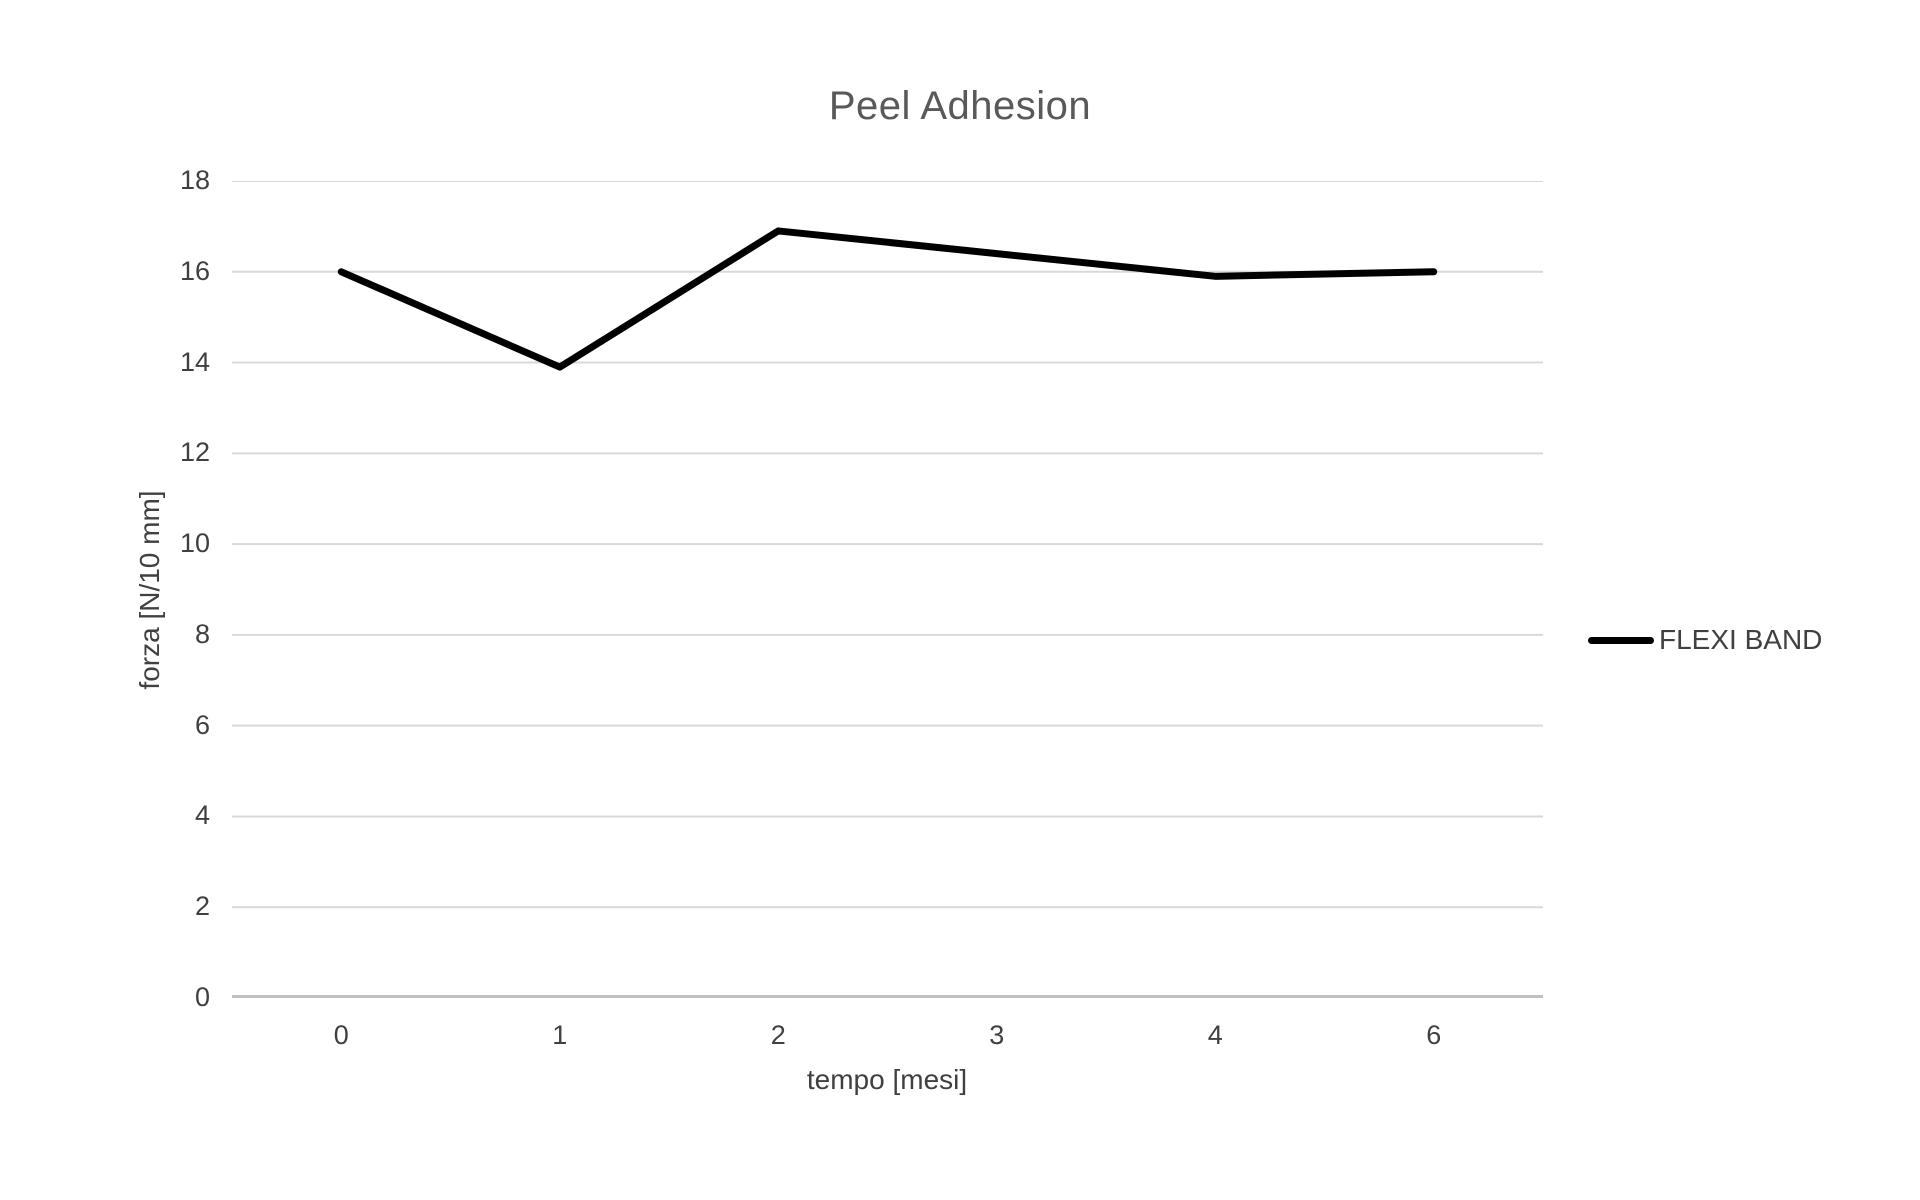 Image resolution: width=1920 pixels, height=1200 pixels. What do you see at coordinates (194, 179) in the screenshot?
I see `y-axis-tick-label: 18` at bounding box center [194, 179].